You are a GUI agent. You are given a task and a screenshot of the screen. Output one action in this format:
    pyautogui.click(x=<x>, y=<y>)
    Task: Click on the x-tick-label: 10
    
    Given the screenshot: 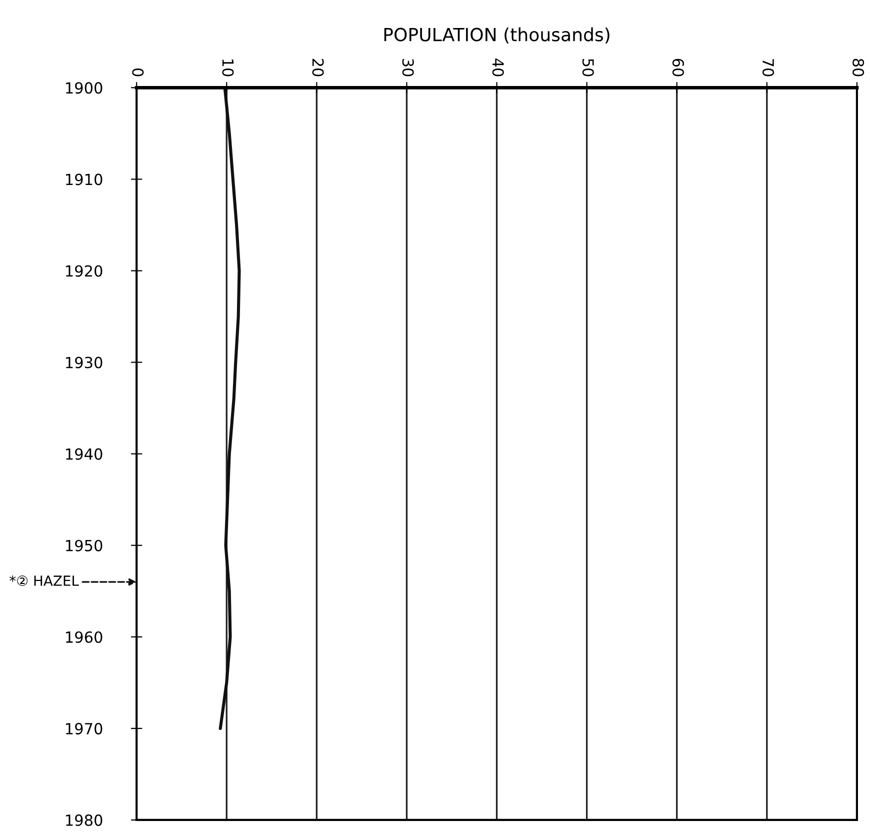 What is the action you would take?
    pyautogui.click(x=228, y=67)
    